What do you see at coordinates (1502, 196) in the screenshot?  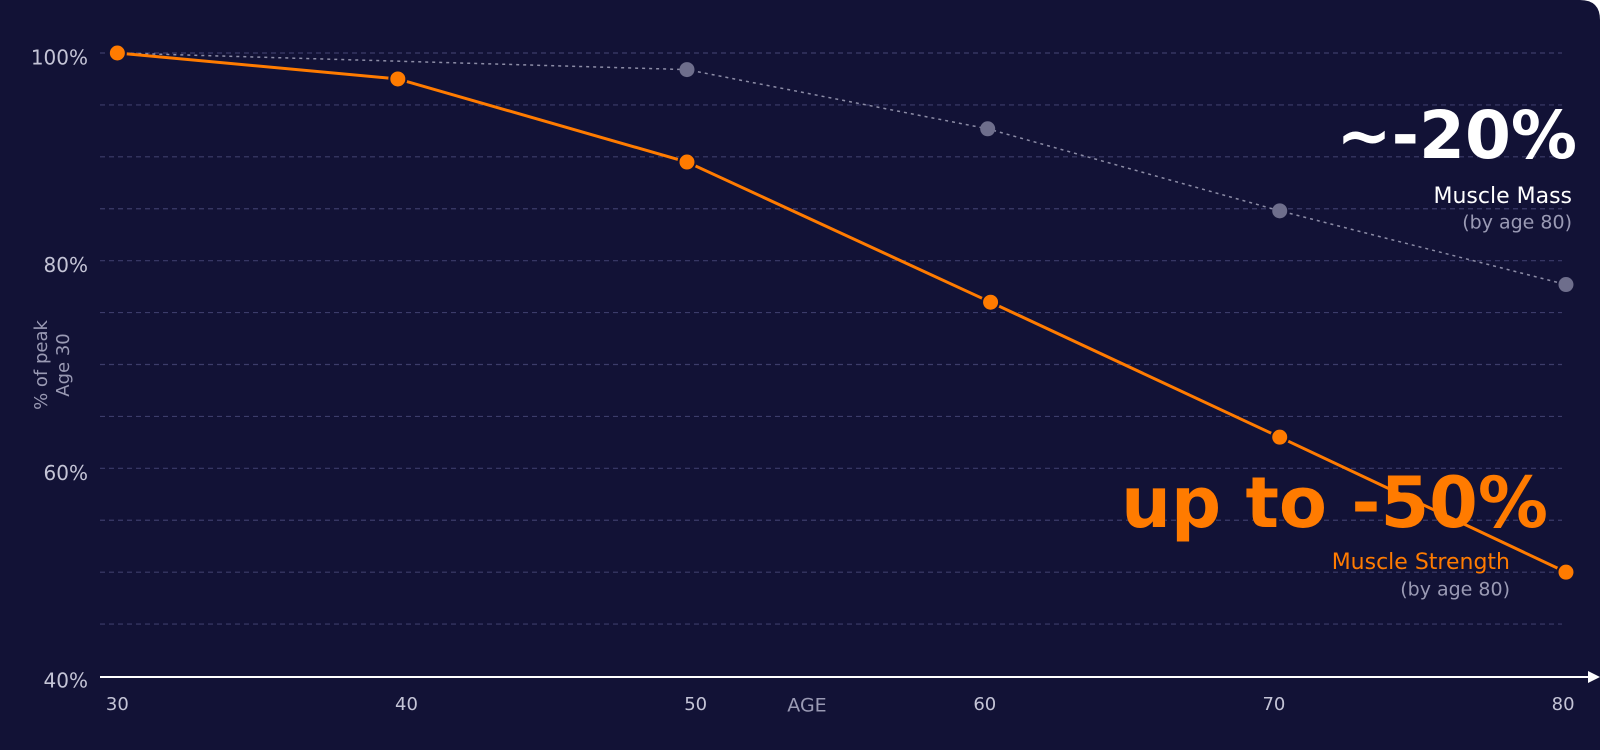 I see `annotation-series: Muscle Mass` at bounding box center [1502, 196].